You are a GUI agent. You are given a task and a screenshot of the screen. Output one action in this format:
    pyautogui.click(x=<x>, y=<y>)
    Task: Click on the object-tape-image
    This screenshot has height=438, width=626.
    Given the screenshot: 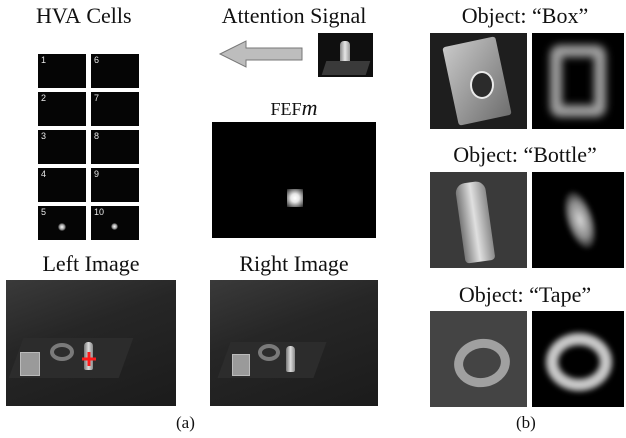 What is the action you would take?
    pyautogui.click(x=478, y=359)
    